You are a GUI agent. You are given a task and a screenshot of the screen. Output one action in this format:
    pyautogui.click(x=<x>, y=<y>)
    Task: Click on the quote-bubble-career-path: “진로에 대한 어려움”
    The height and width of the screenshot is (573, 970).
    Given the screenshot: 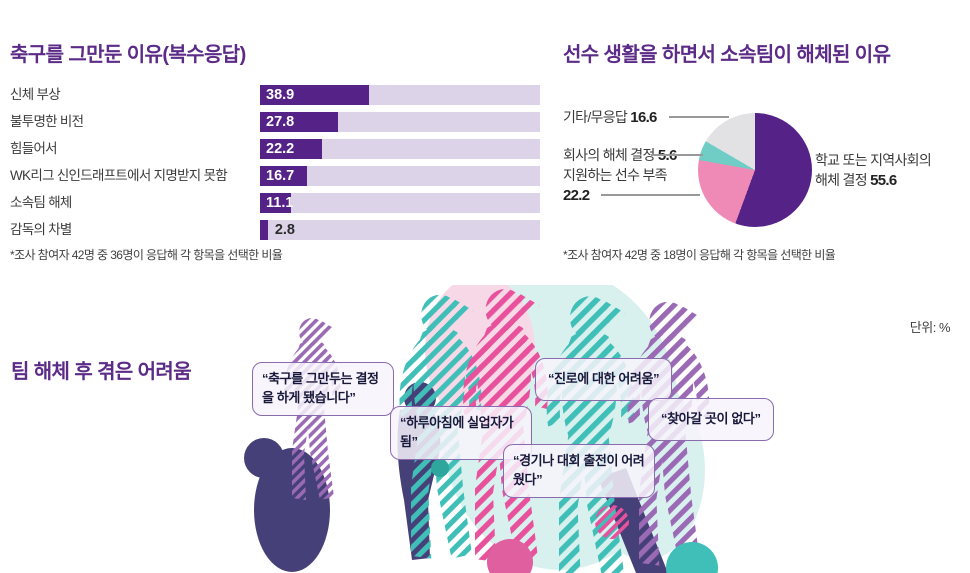 What is the action you would take?
    pyautogui.click(x=604, y=379)
    